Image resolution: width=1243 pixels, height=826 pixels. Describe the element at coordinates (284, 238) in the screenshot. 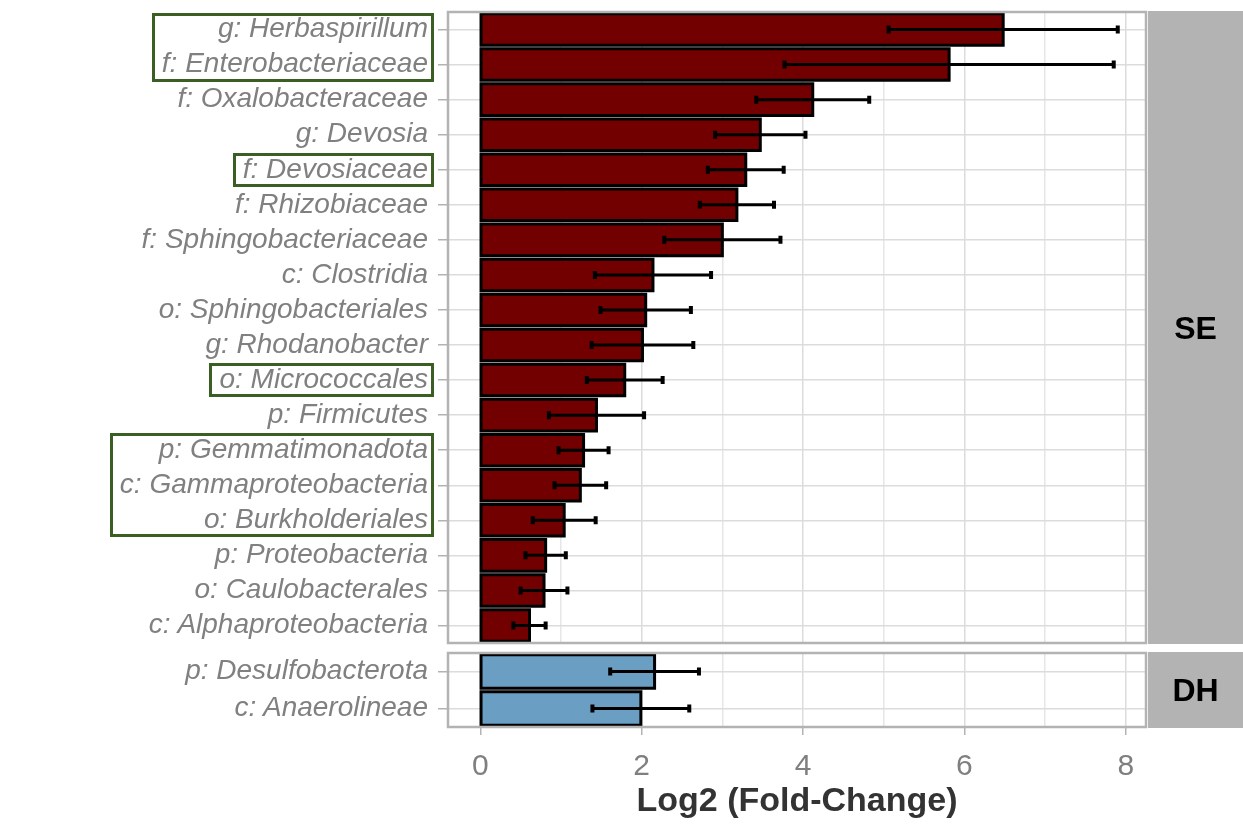

I see `y-tick-label: f: Sphingobacteriaceae` at that location.